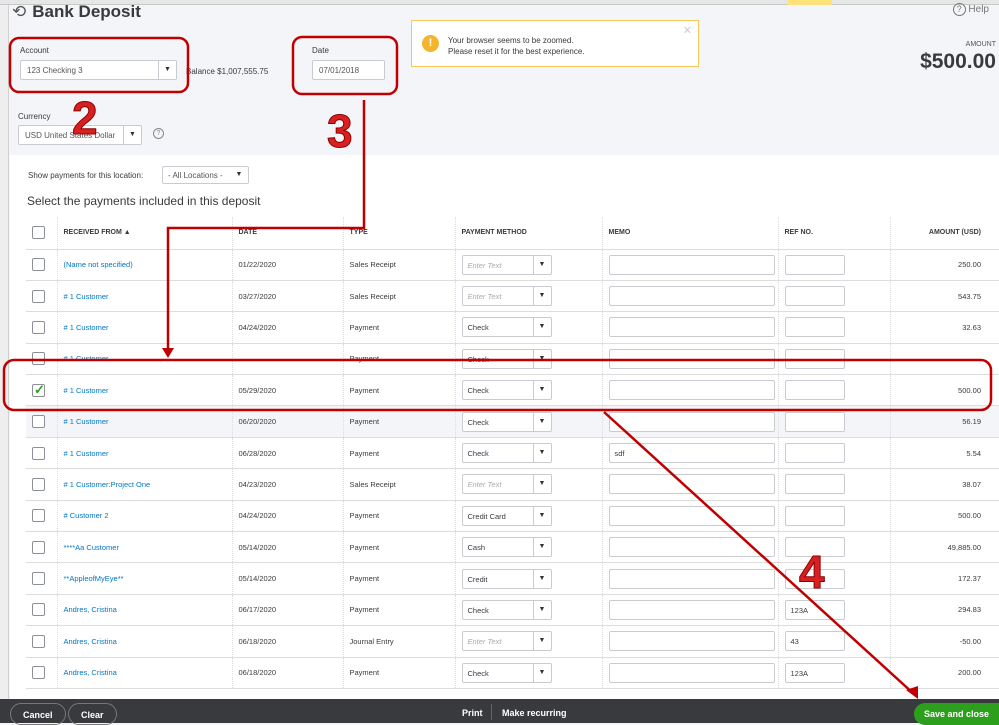 This screenshot has width=999, height=725. I want to click on payment-method-select: Credit ▼, so click(506, 578).